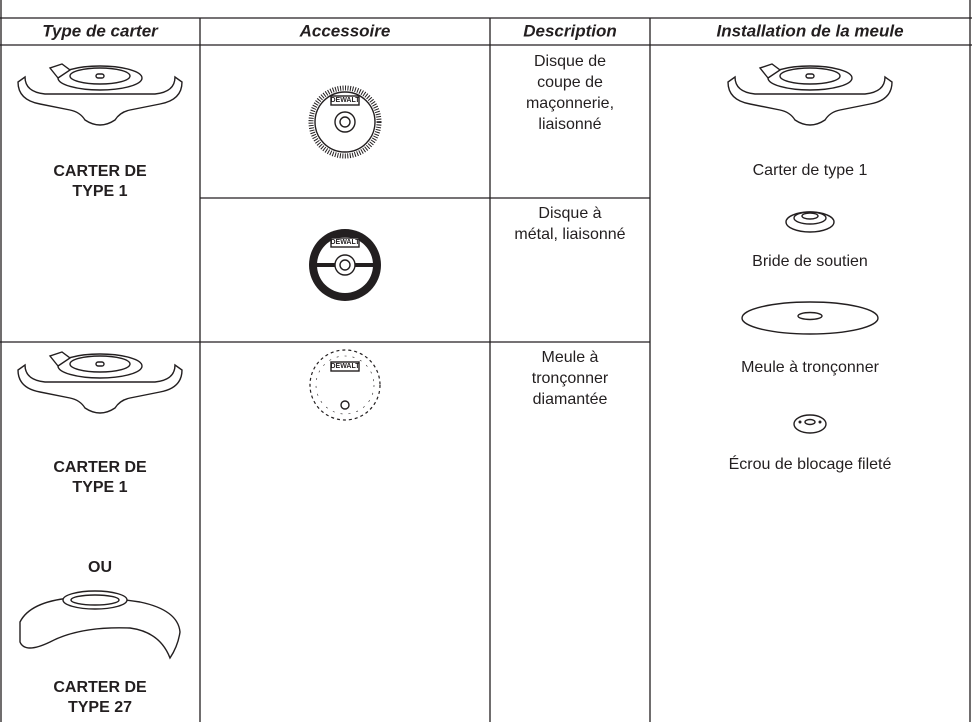 The image size is (972, 722). What do you see at coordinates (100, 567) in the screenshot?
I see `guard-separator: OU` at bounding box center [100, 567].